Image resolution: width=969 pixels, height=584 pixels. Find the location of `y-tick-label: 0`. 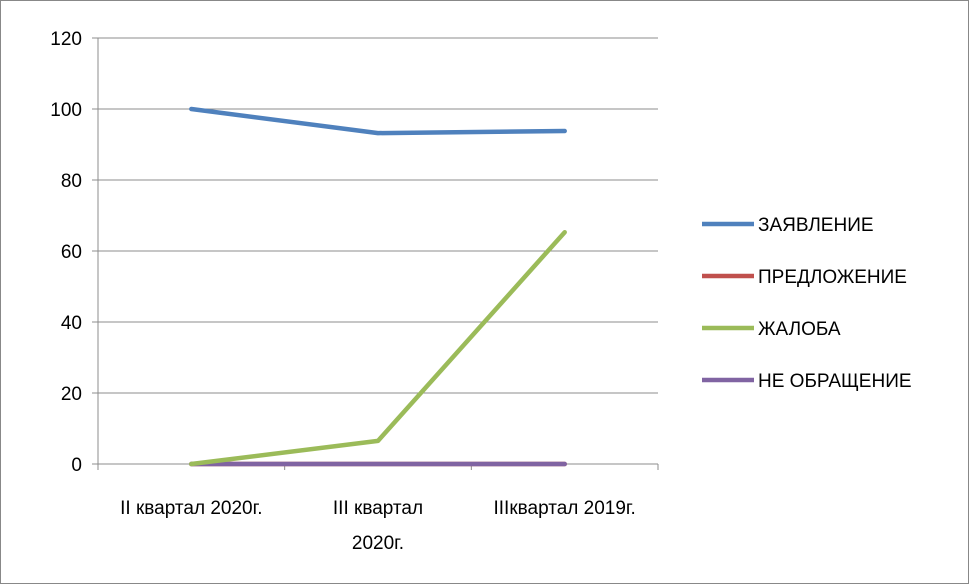

y-tick-label: 0 is located at coordinates (76, 465).